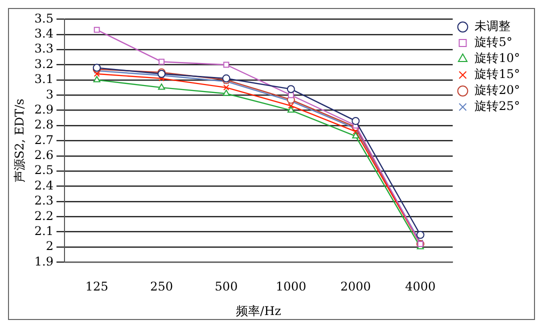 The image size is (543, 328). What do you see at coordinates (44, 215) in the screenshot?
I see `y-tick-label: 2.2` at bounding box center [44, 215].